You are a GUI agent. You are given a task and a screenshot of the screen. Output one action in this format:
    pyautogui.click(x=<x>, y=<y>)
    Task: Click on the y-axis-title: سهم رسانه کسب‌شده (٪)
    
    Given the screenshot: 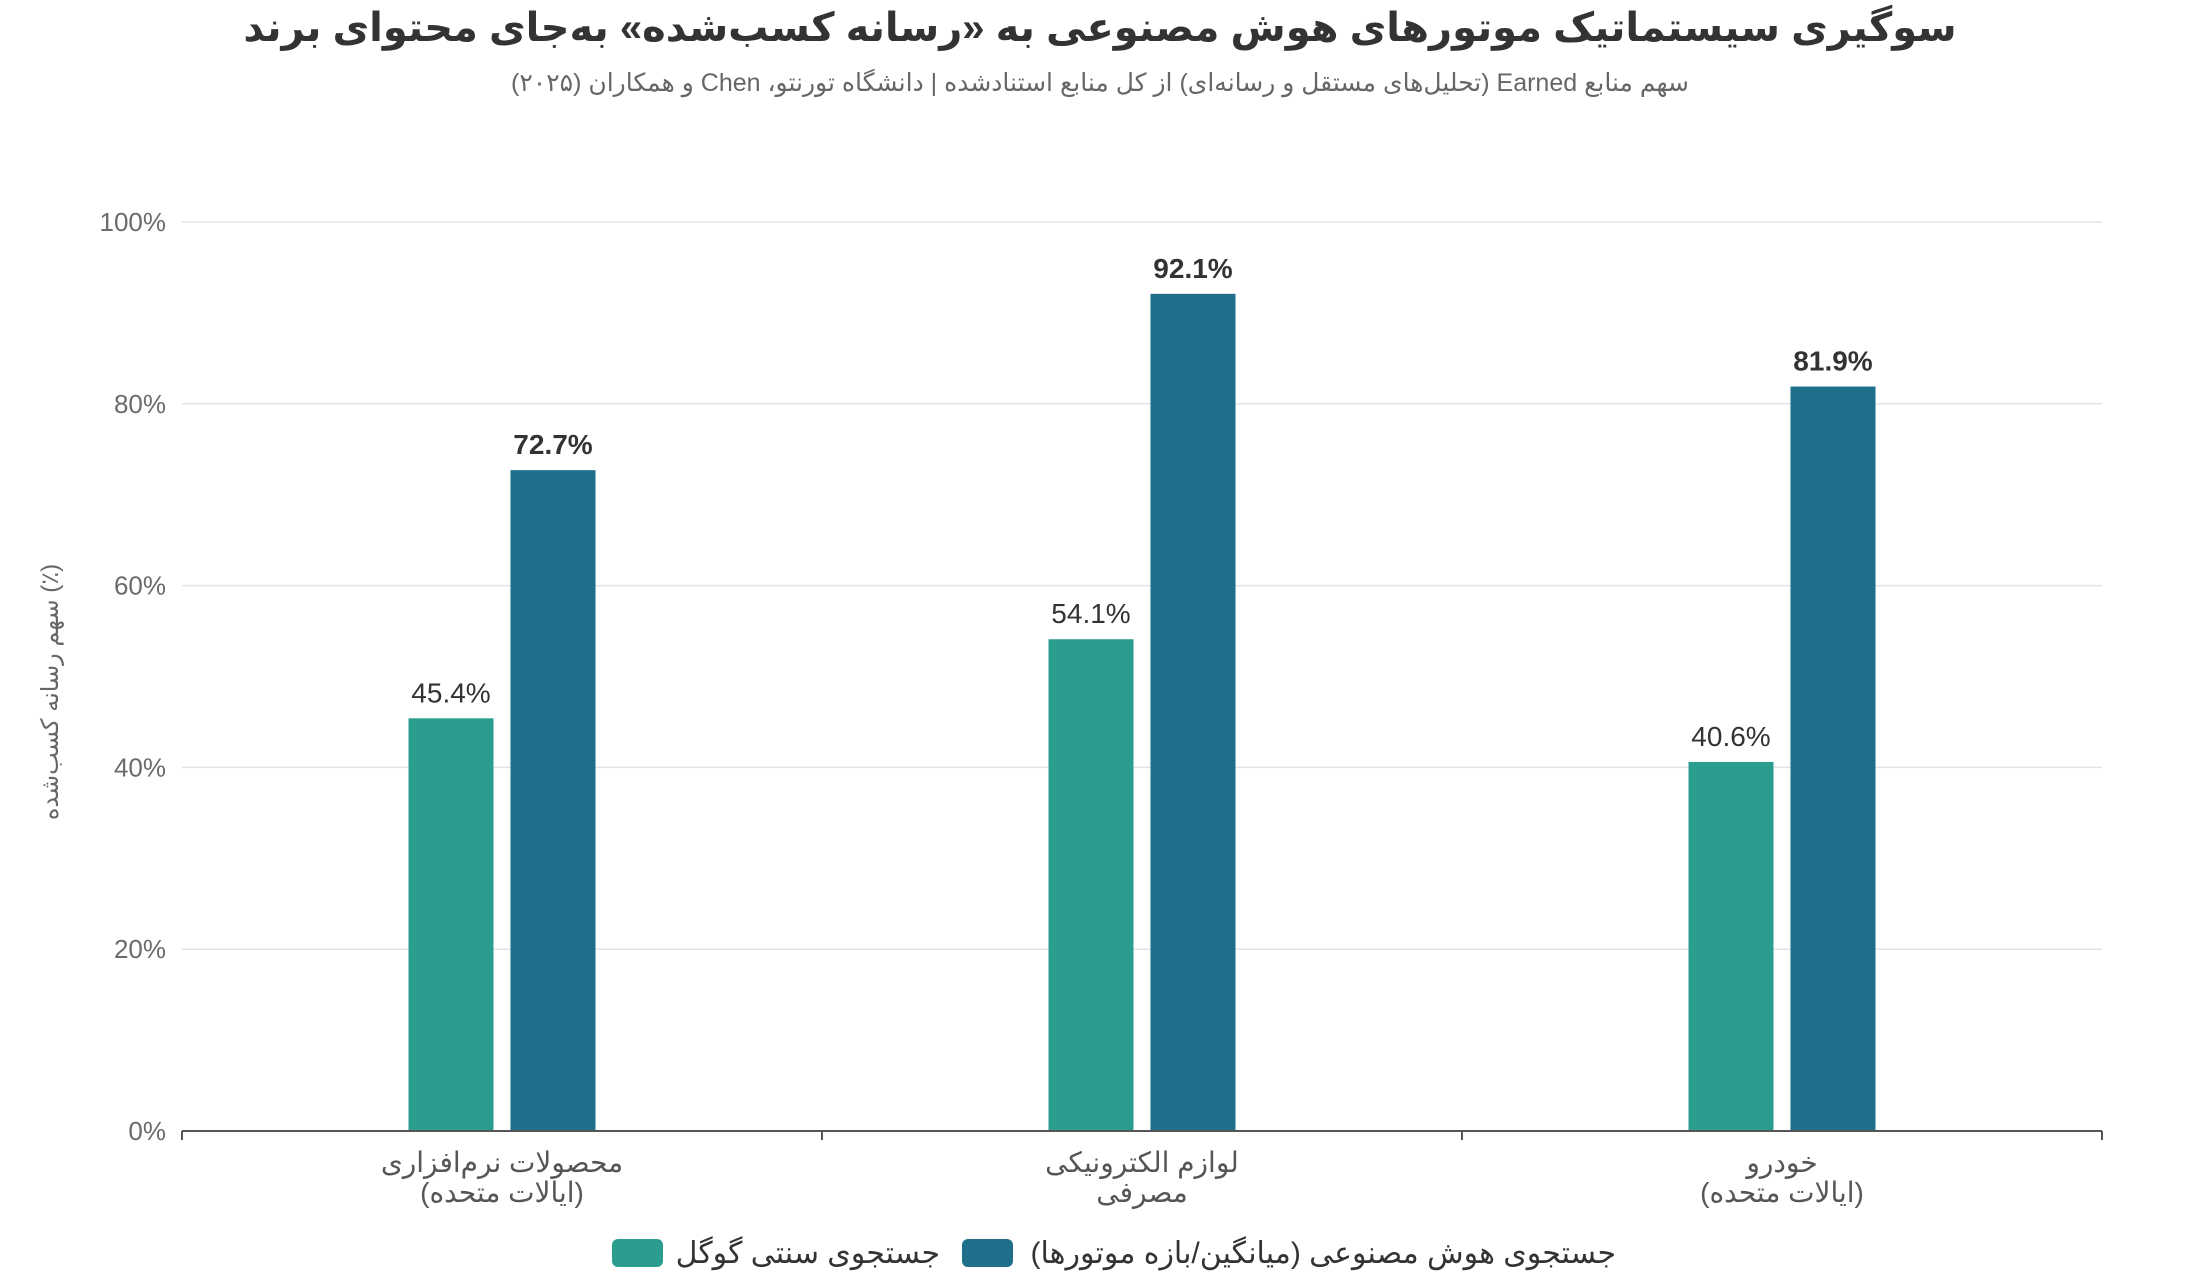 What is the action you would take?
    pyautogui.click(x=50, y=692)
    